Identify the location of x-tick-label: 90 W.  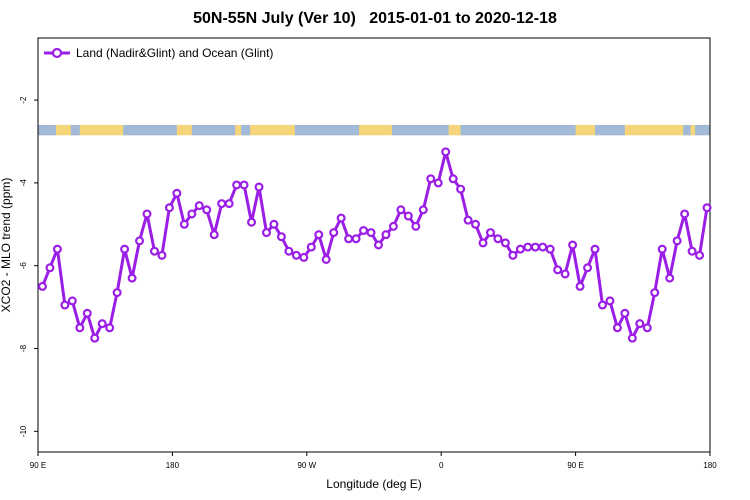
(306, 465).